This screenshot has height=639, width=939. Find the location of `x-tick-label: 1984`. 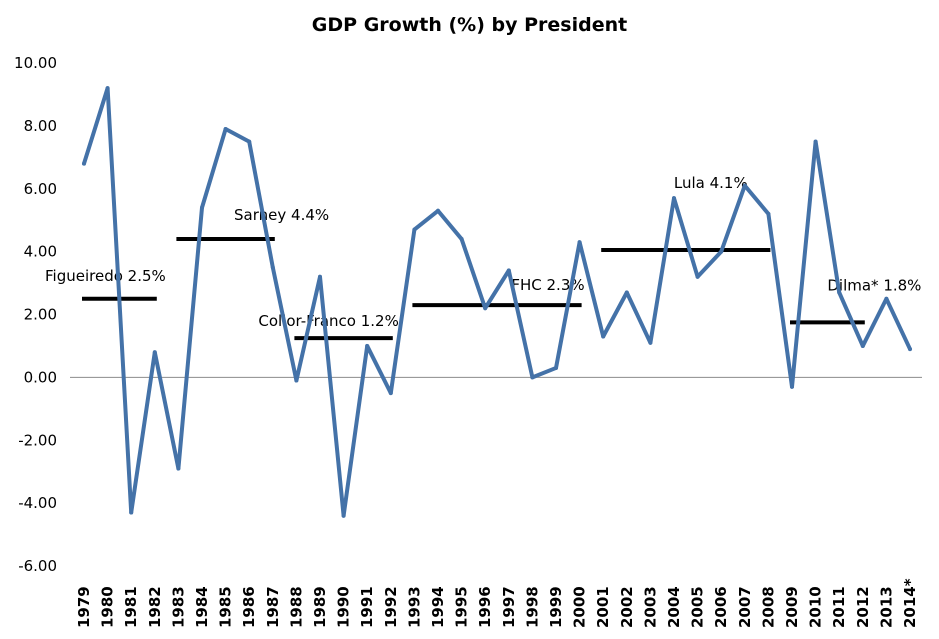

x-tick-label: 1984 is located at coordinates (202, 607).